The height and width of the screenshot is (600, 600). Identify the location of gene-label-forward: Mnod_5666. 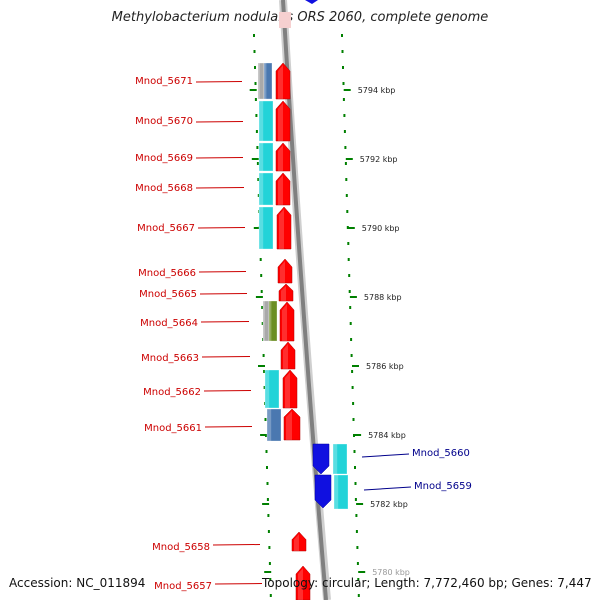
(167, 273).